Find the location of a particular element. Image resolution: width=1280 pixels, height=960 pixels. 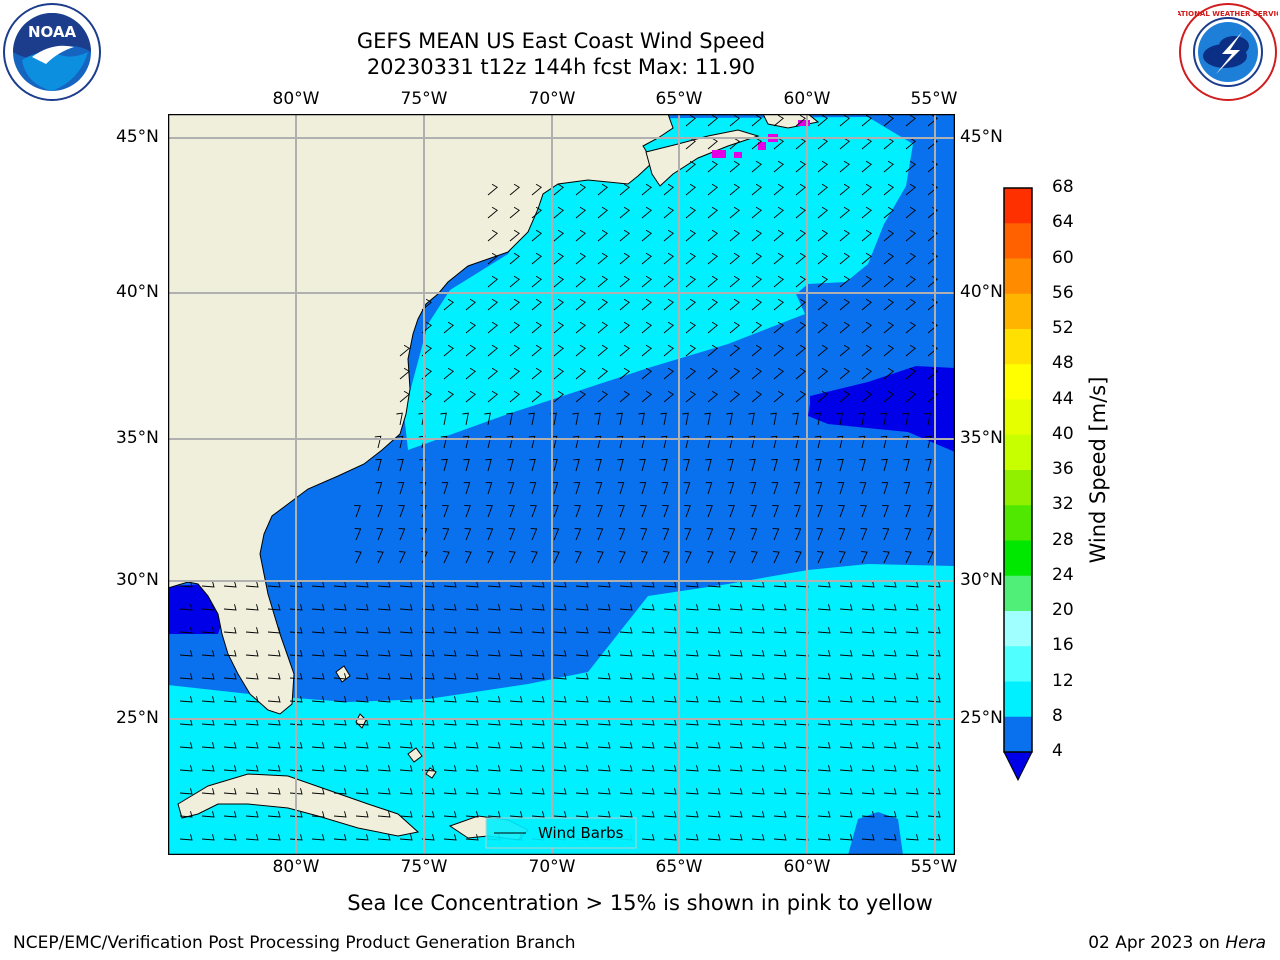

land-cuba is located at coordinates (298, 805).